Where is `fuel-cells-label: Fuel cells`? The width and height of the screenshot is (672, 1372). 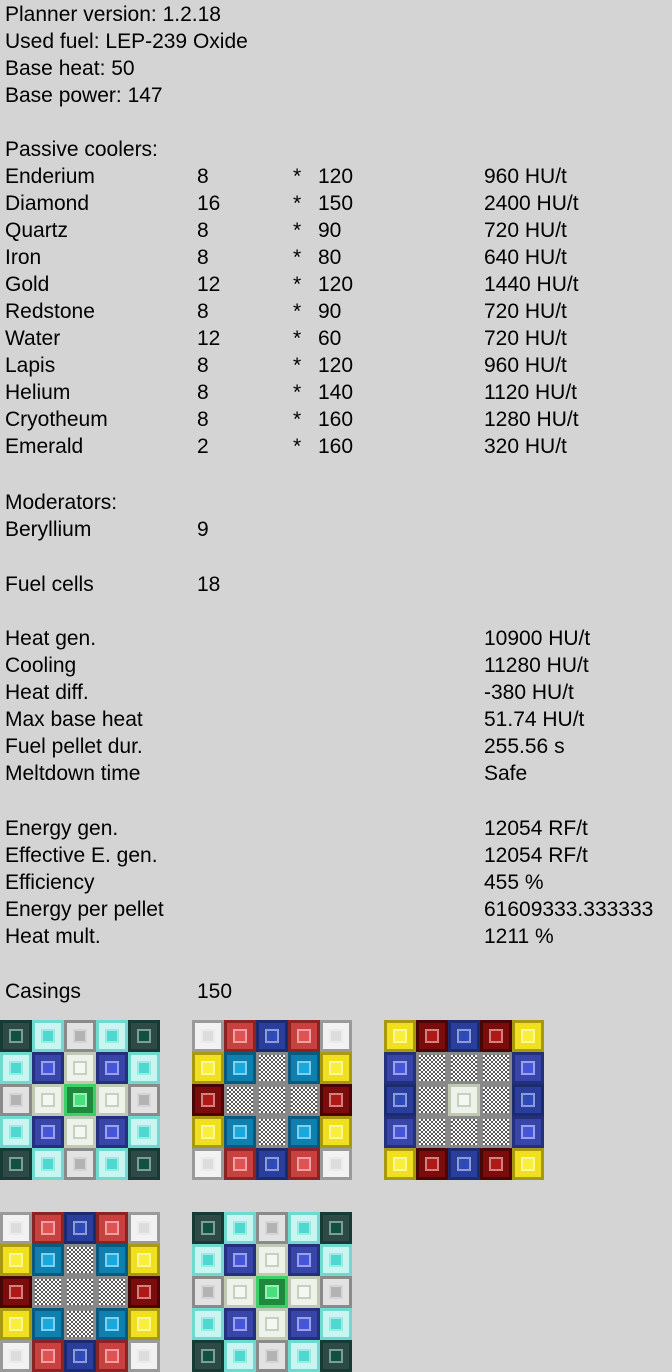 fuel-cells-label: Fuel cells is located at coordinates (49, 584).